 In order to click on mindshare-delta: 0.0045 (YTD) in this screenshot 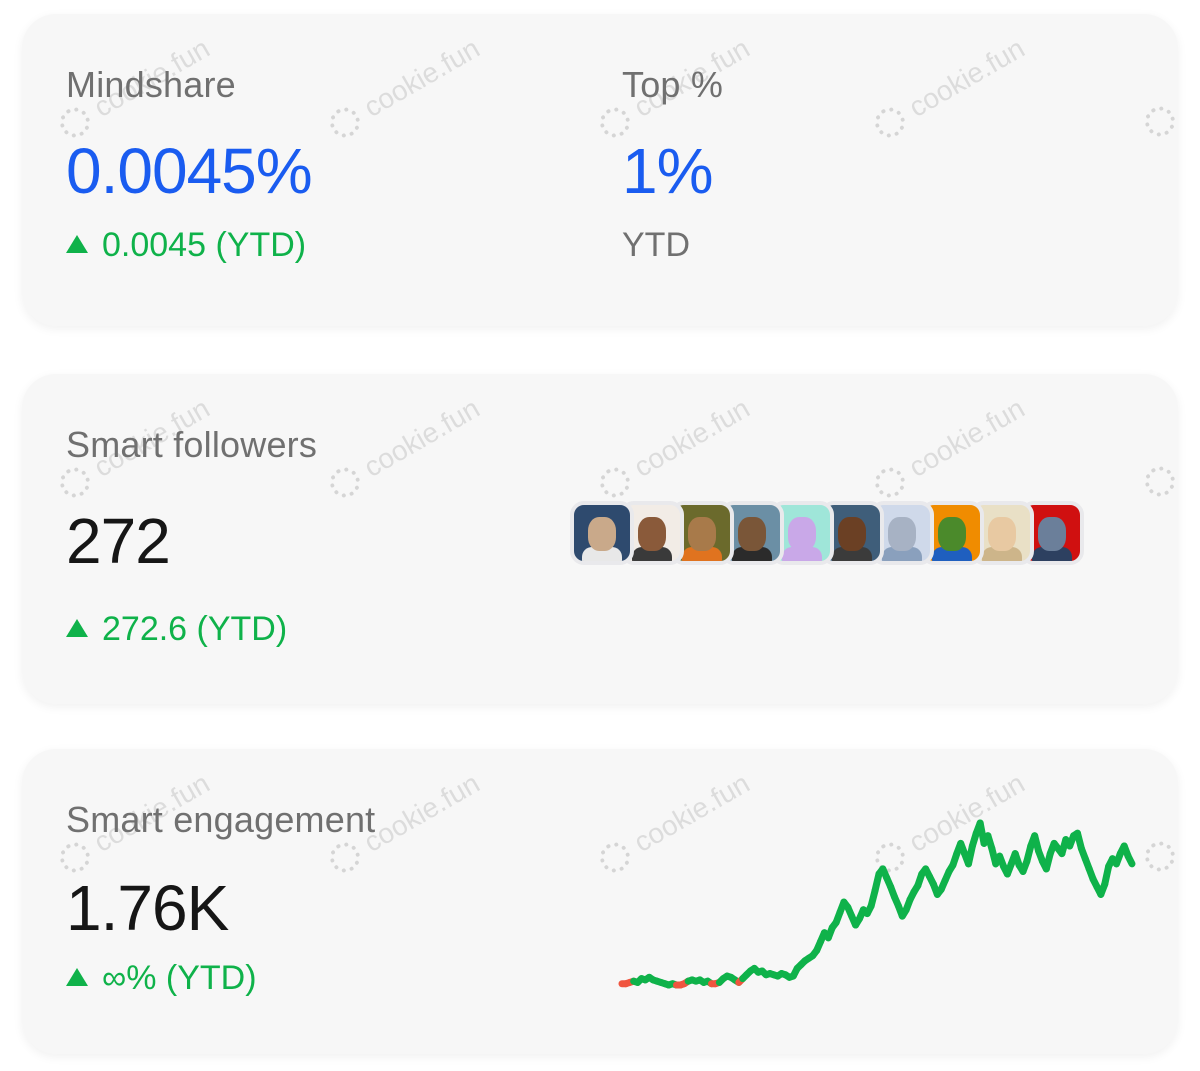, I will do `click(186, 245)`.